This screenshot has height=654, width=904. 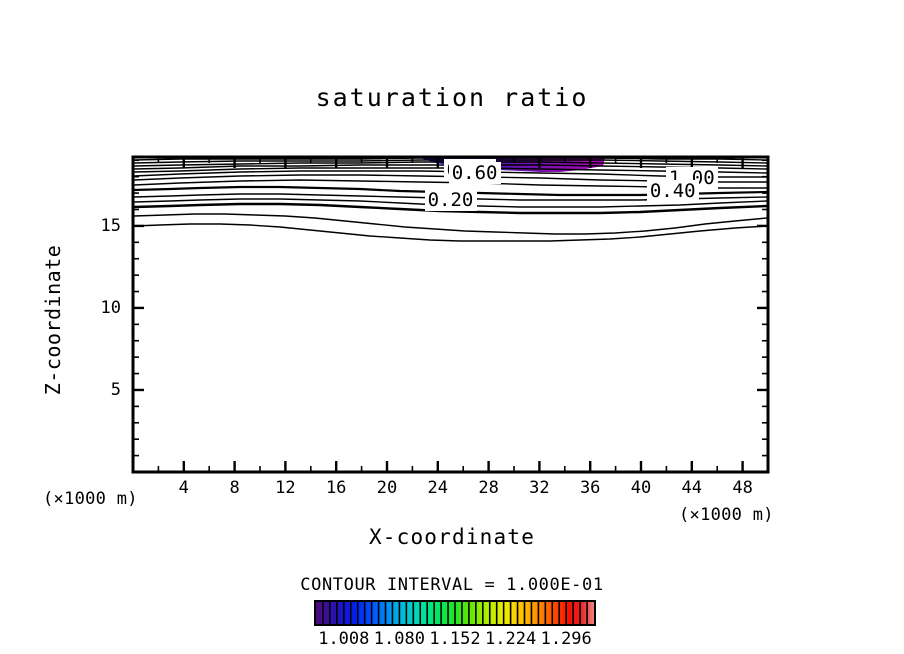 I want to click on colorbar-tick-label: 1.008, so click(x=344, y=639).